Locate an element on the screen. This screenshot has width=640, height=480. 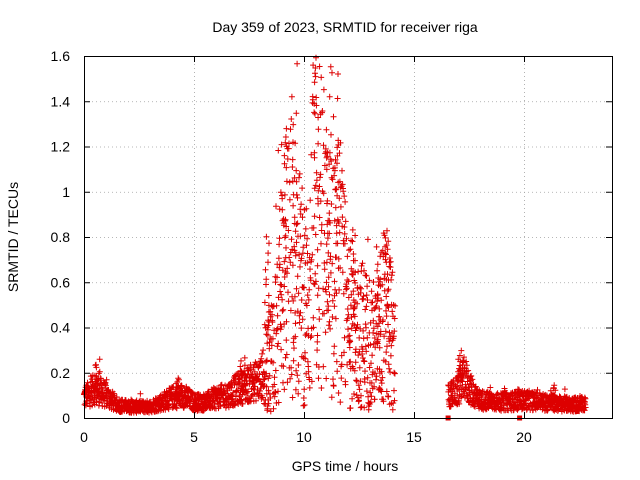
x-tick-label: 15 is located at coordinates (414, 437).